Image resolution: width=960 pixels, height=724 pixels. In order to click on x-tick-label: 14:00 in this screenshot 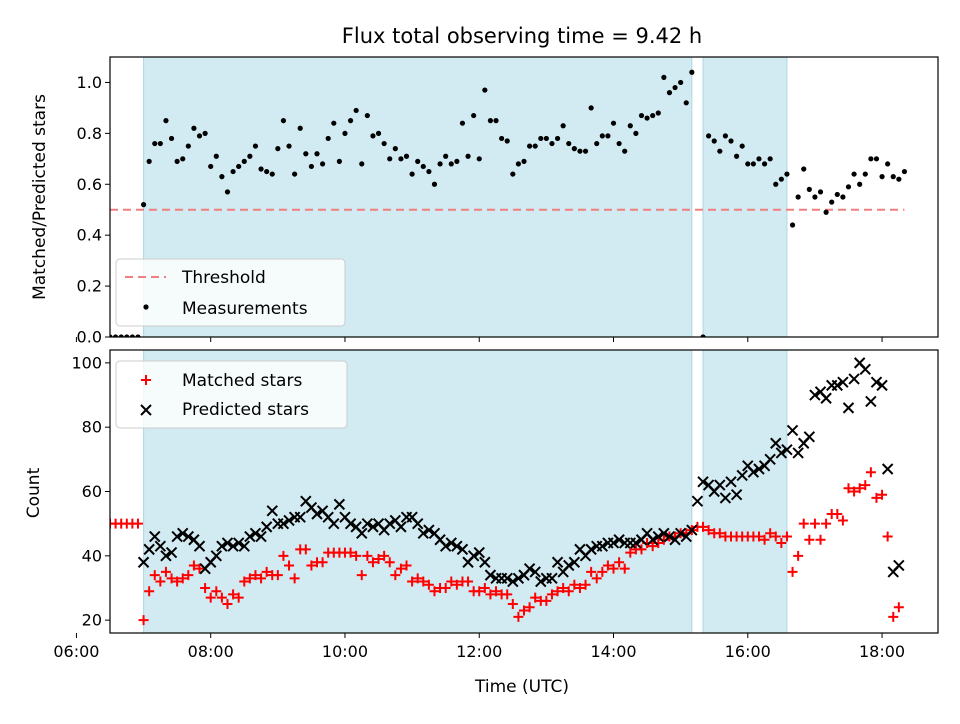, I will do `click(613, 651)`.